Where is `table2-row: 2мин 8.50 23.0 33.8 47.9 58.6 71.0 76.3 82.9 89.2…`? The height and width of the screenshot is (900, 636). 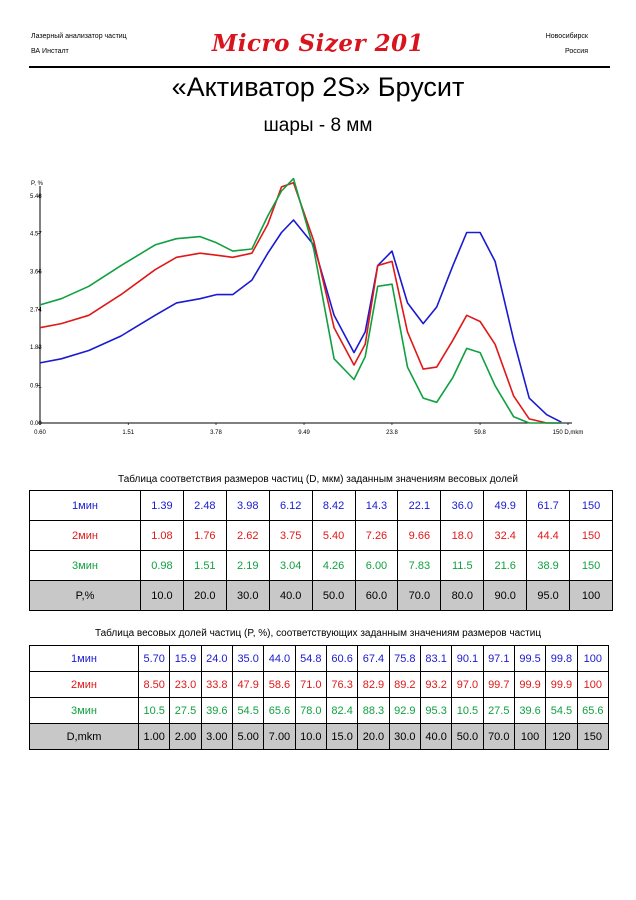 table2-row: 2мин 8.50 23.0 33.8 47.9 58.6 71.0 76.3 82.9 89.2… is located at coordinates (319, 684).